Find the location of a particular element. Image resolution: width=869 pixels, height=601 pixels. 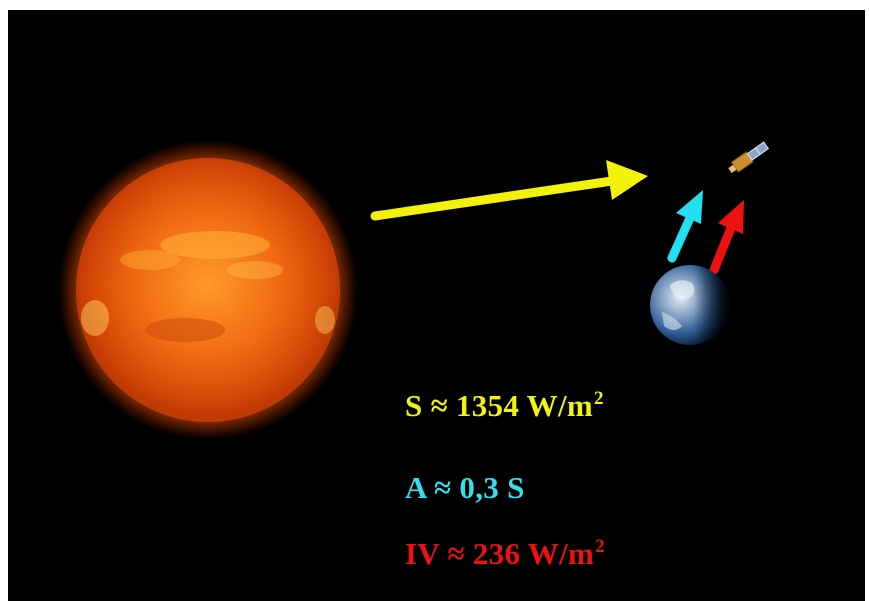

infrared-label: IV ≈ 236 W/m2 is located at coordinates (505, 553).